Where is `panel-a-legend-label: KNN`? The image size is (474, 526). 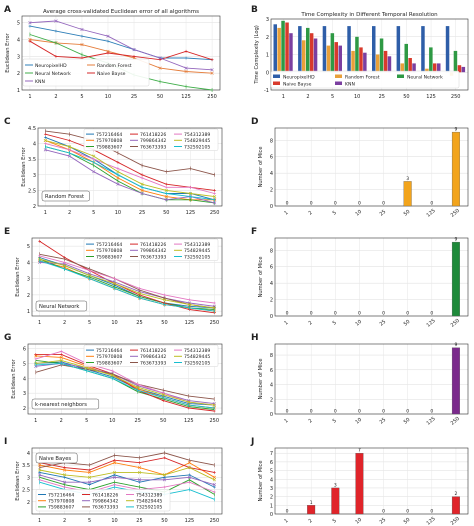
panel-a-legend-label: KNN is located at coordinates (40, 82).